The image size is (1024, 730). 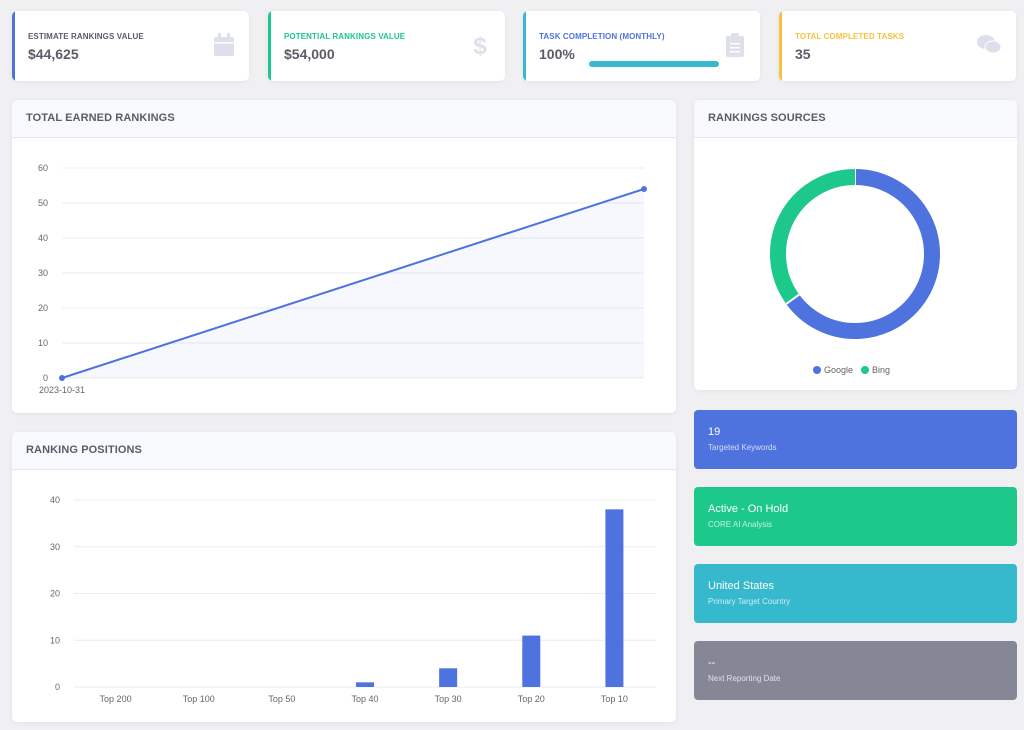 What do you see at coordinates (850, 36) in the screenshot?
I see `stat-label: Total Completed Tasks` at bounding box center [850, 36].